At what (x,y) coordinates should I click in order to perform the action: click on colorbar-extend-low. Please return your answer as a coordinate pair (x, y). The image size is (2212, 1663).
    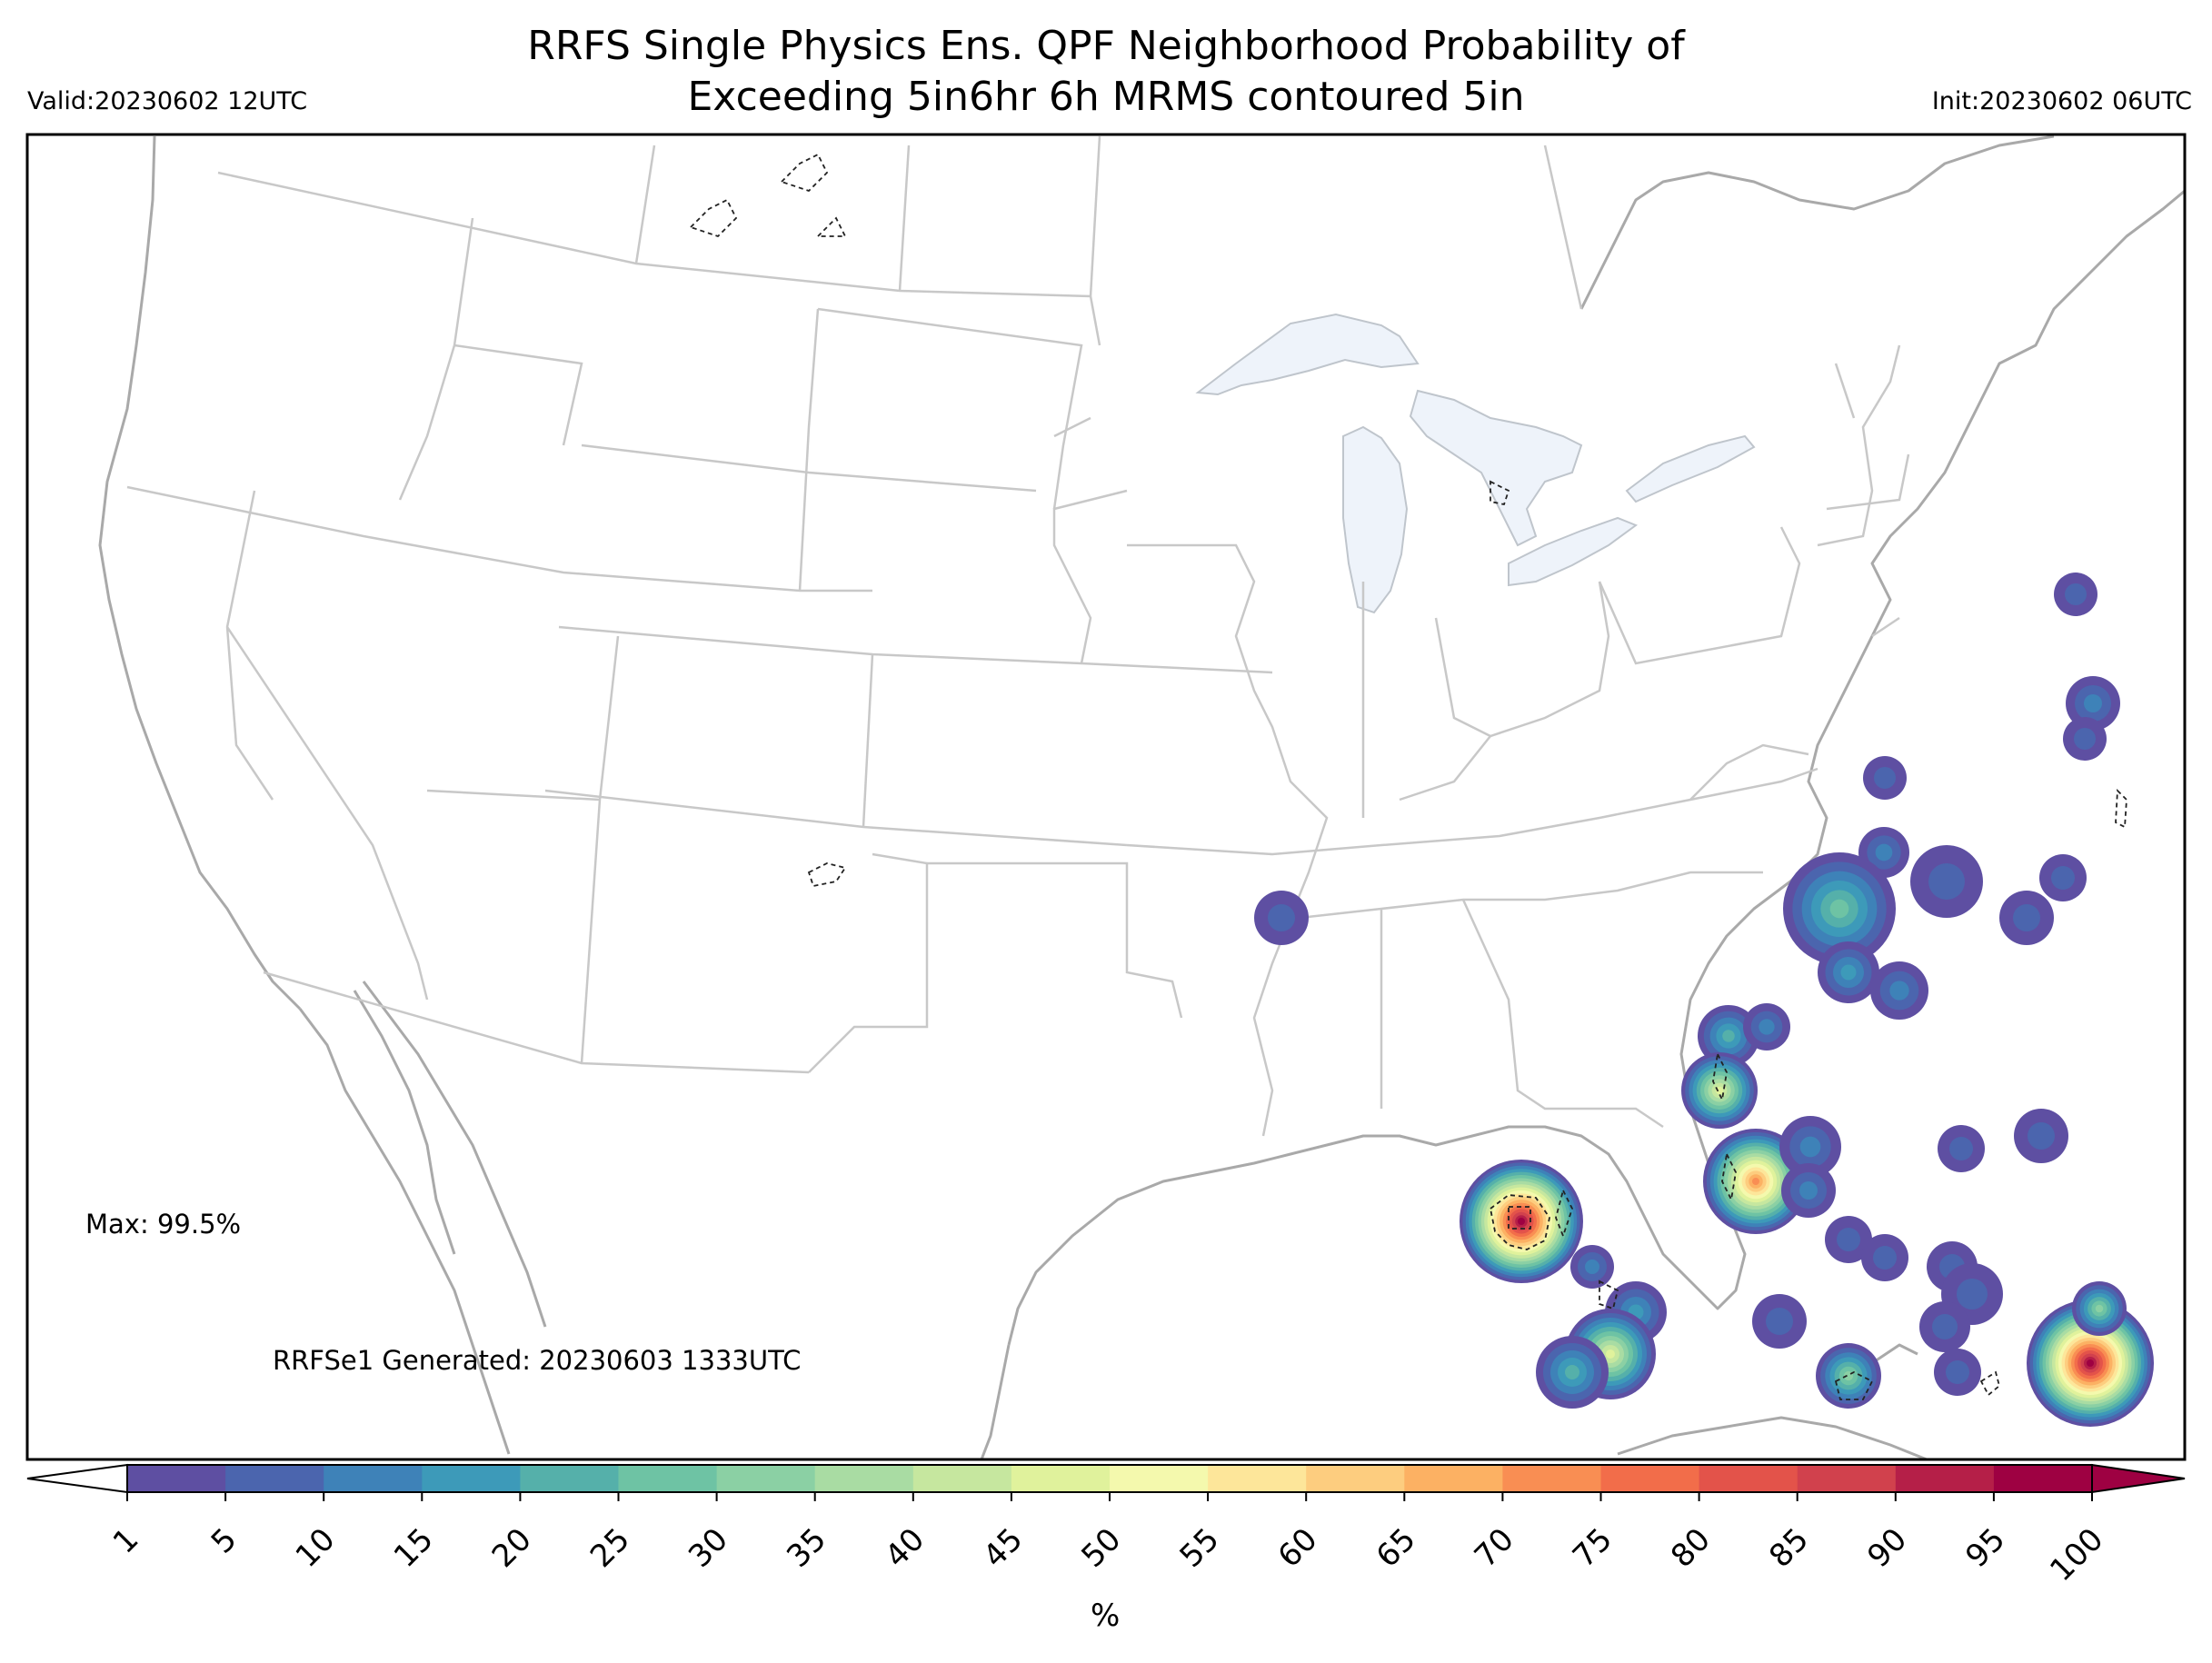
    Looking at the image, I should click on (77, 1478).